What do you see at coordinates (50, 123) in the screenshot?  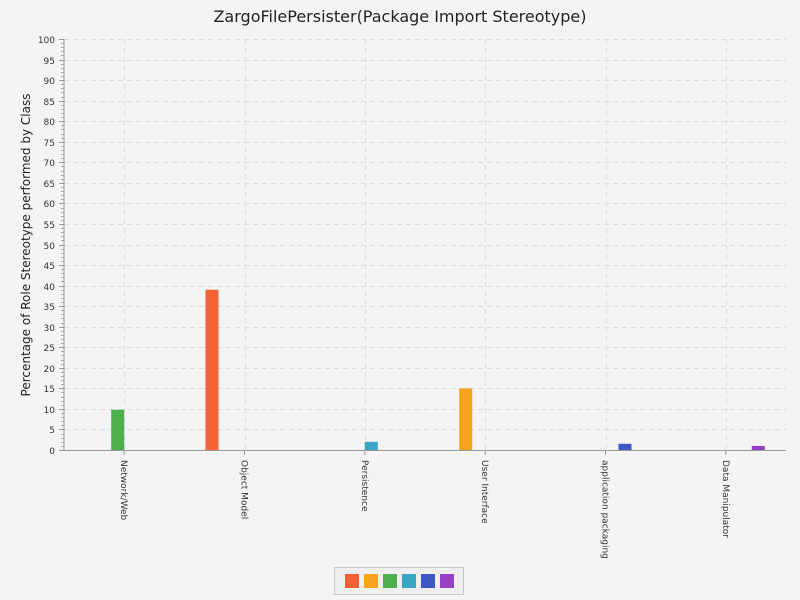 I see `y-tick-label: 80` at bounding box center [50, 123].